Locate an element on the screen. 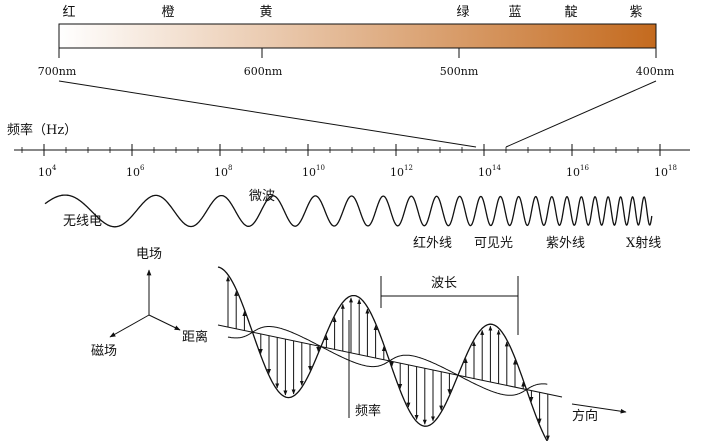  spectrum-gradient-bar is located at coordinates (357, 36).